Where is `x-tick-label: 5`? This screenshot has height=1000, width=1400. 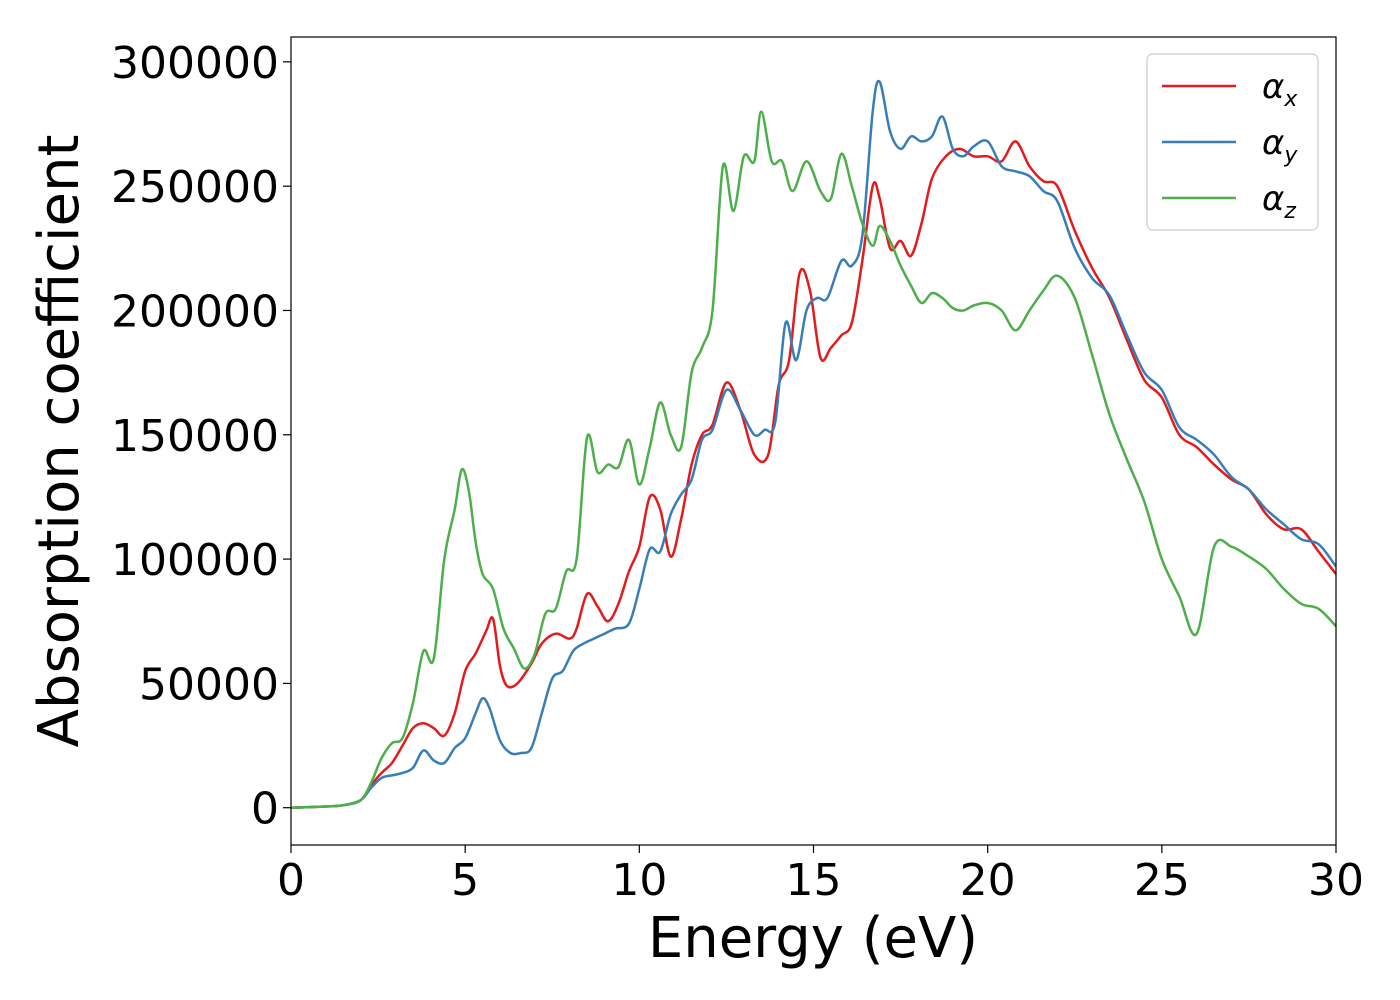
x-tick-label: 5 is located at coordinates (465, 880).